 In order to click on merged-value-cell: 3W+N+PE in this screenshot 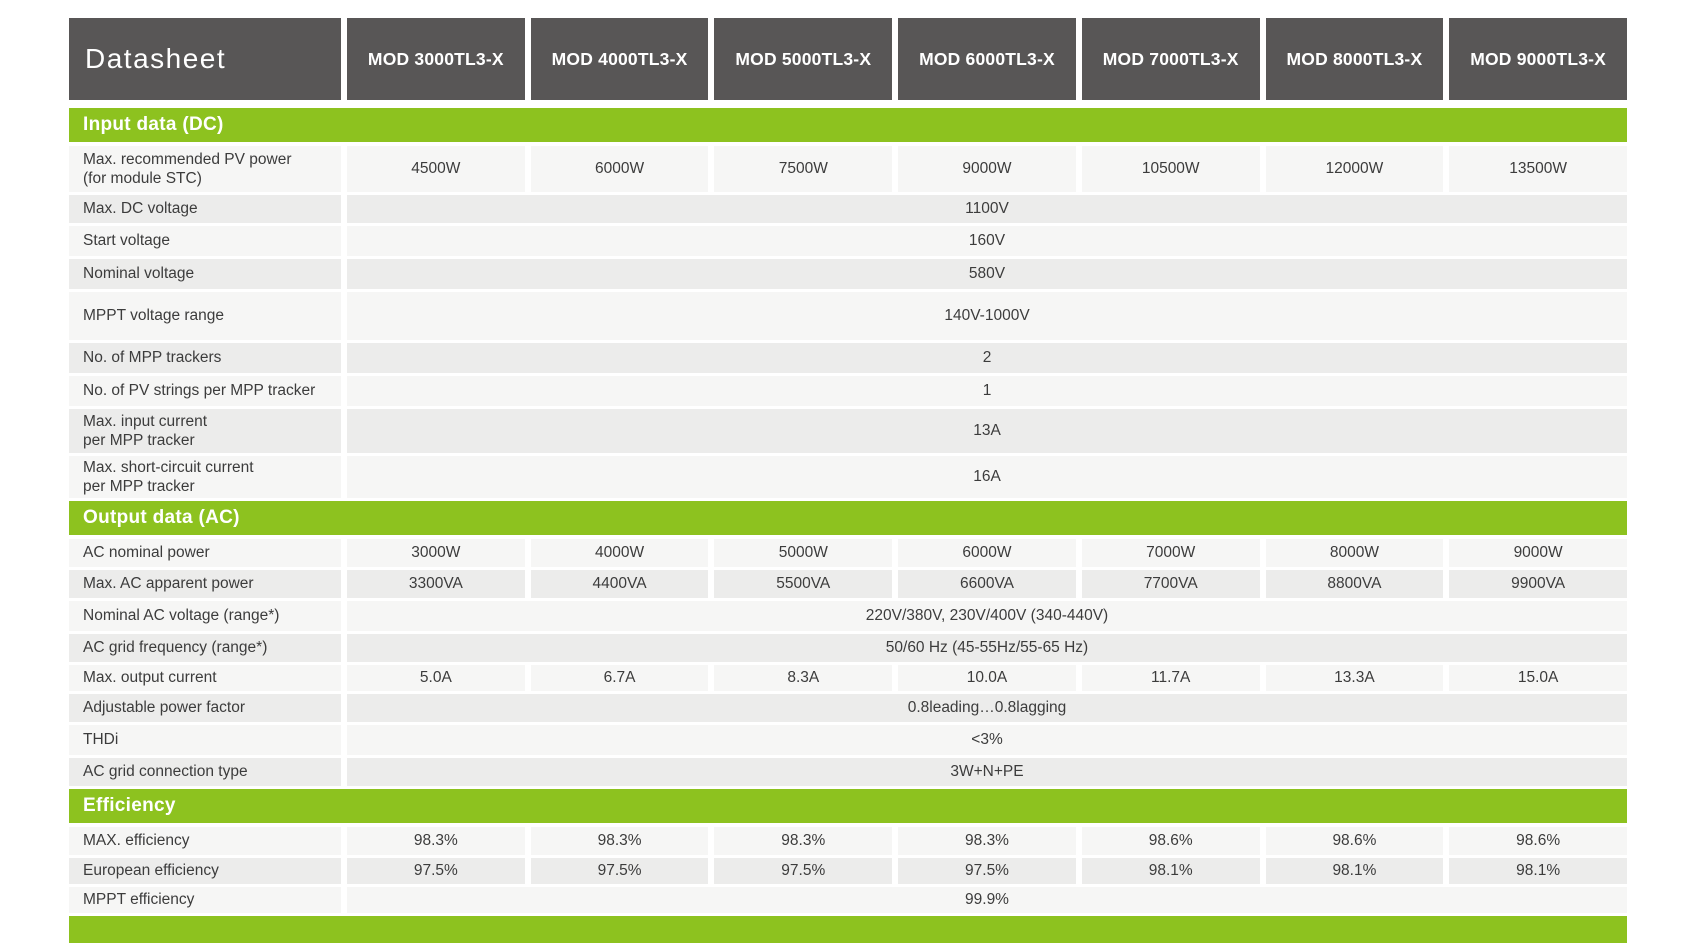, I will do `click(987, 772)`.